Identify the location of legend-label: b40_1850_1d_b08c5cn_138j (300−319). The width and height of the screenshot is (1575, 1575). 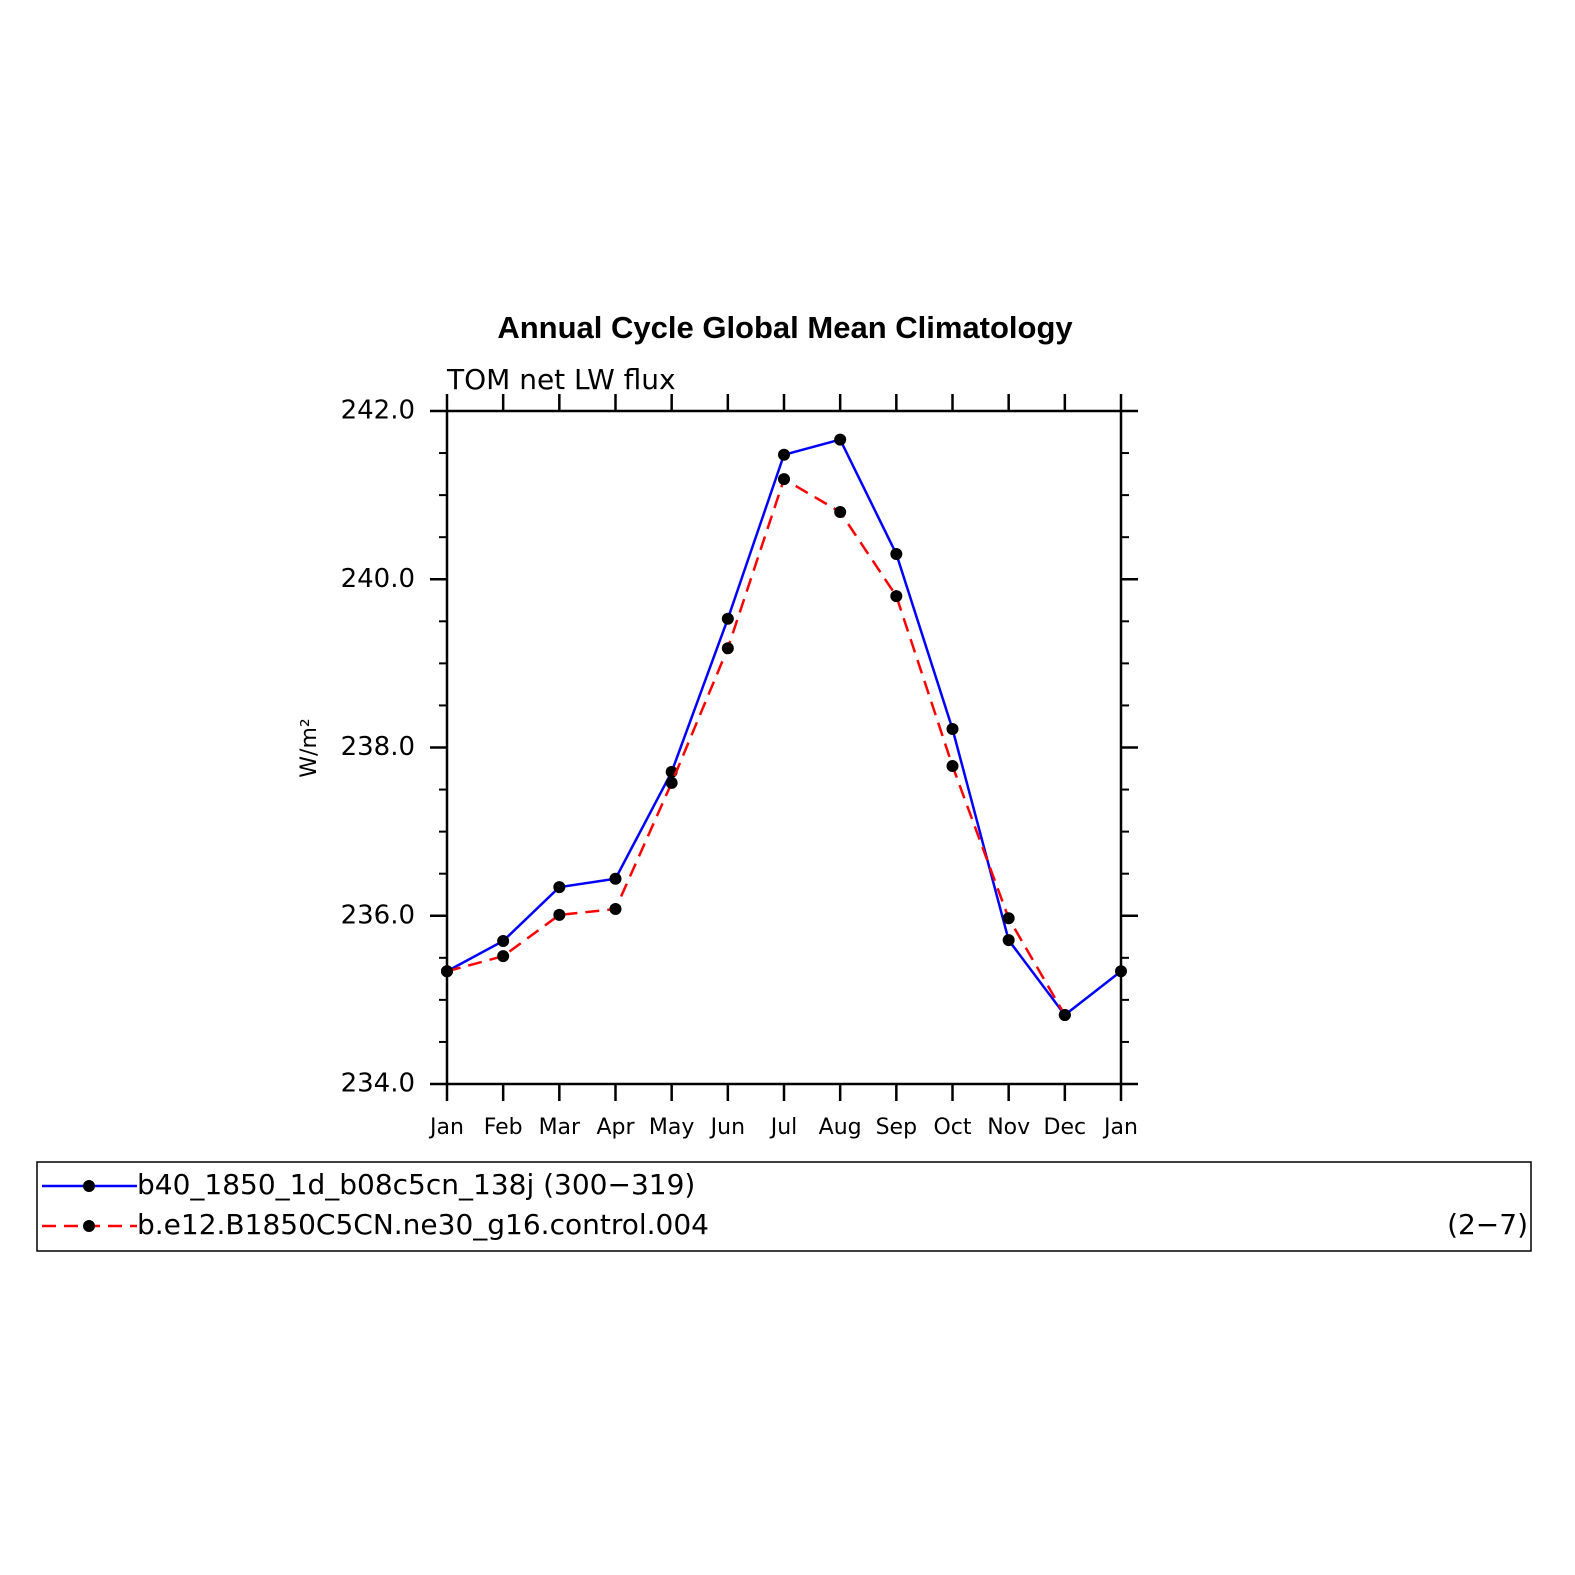
(416, 1184).